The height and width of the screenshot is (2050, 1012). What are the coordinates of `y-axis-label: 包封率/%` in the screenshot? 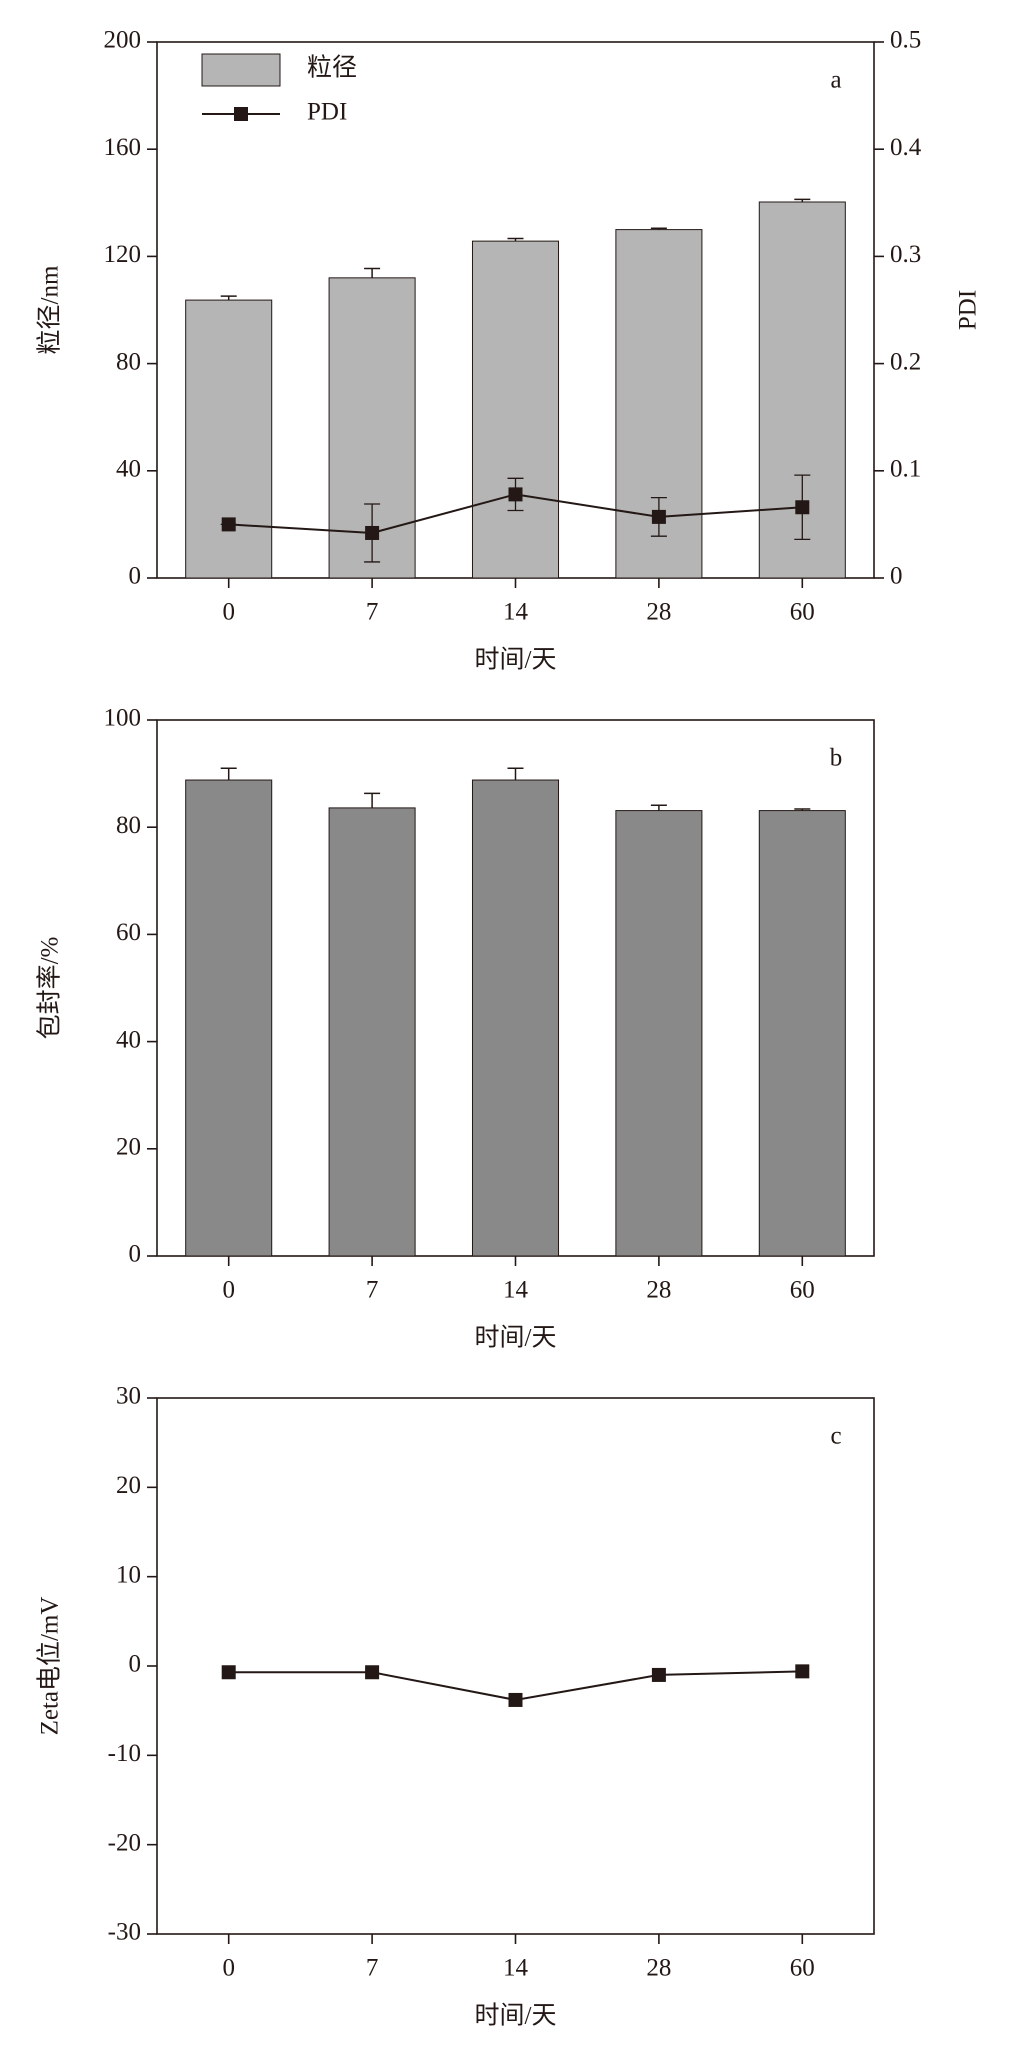 It's located at (50, 988).